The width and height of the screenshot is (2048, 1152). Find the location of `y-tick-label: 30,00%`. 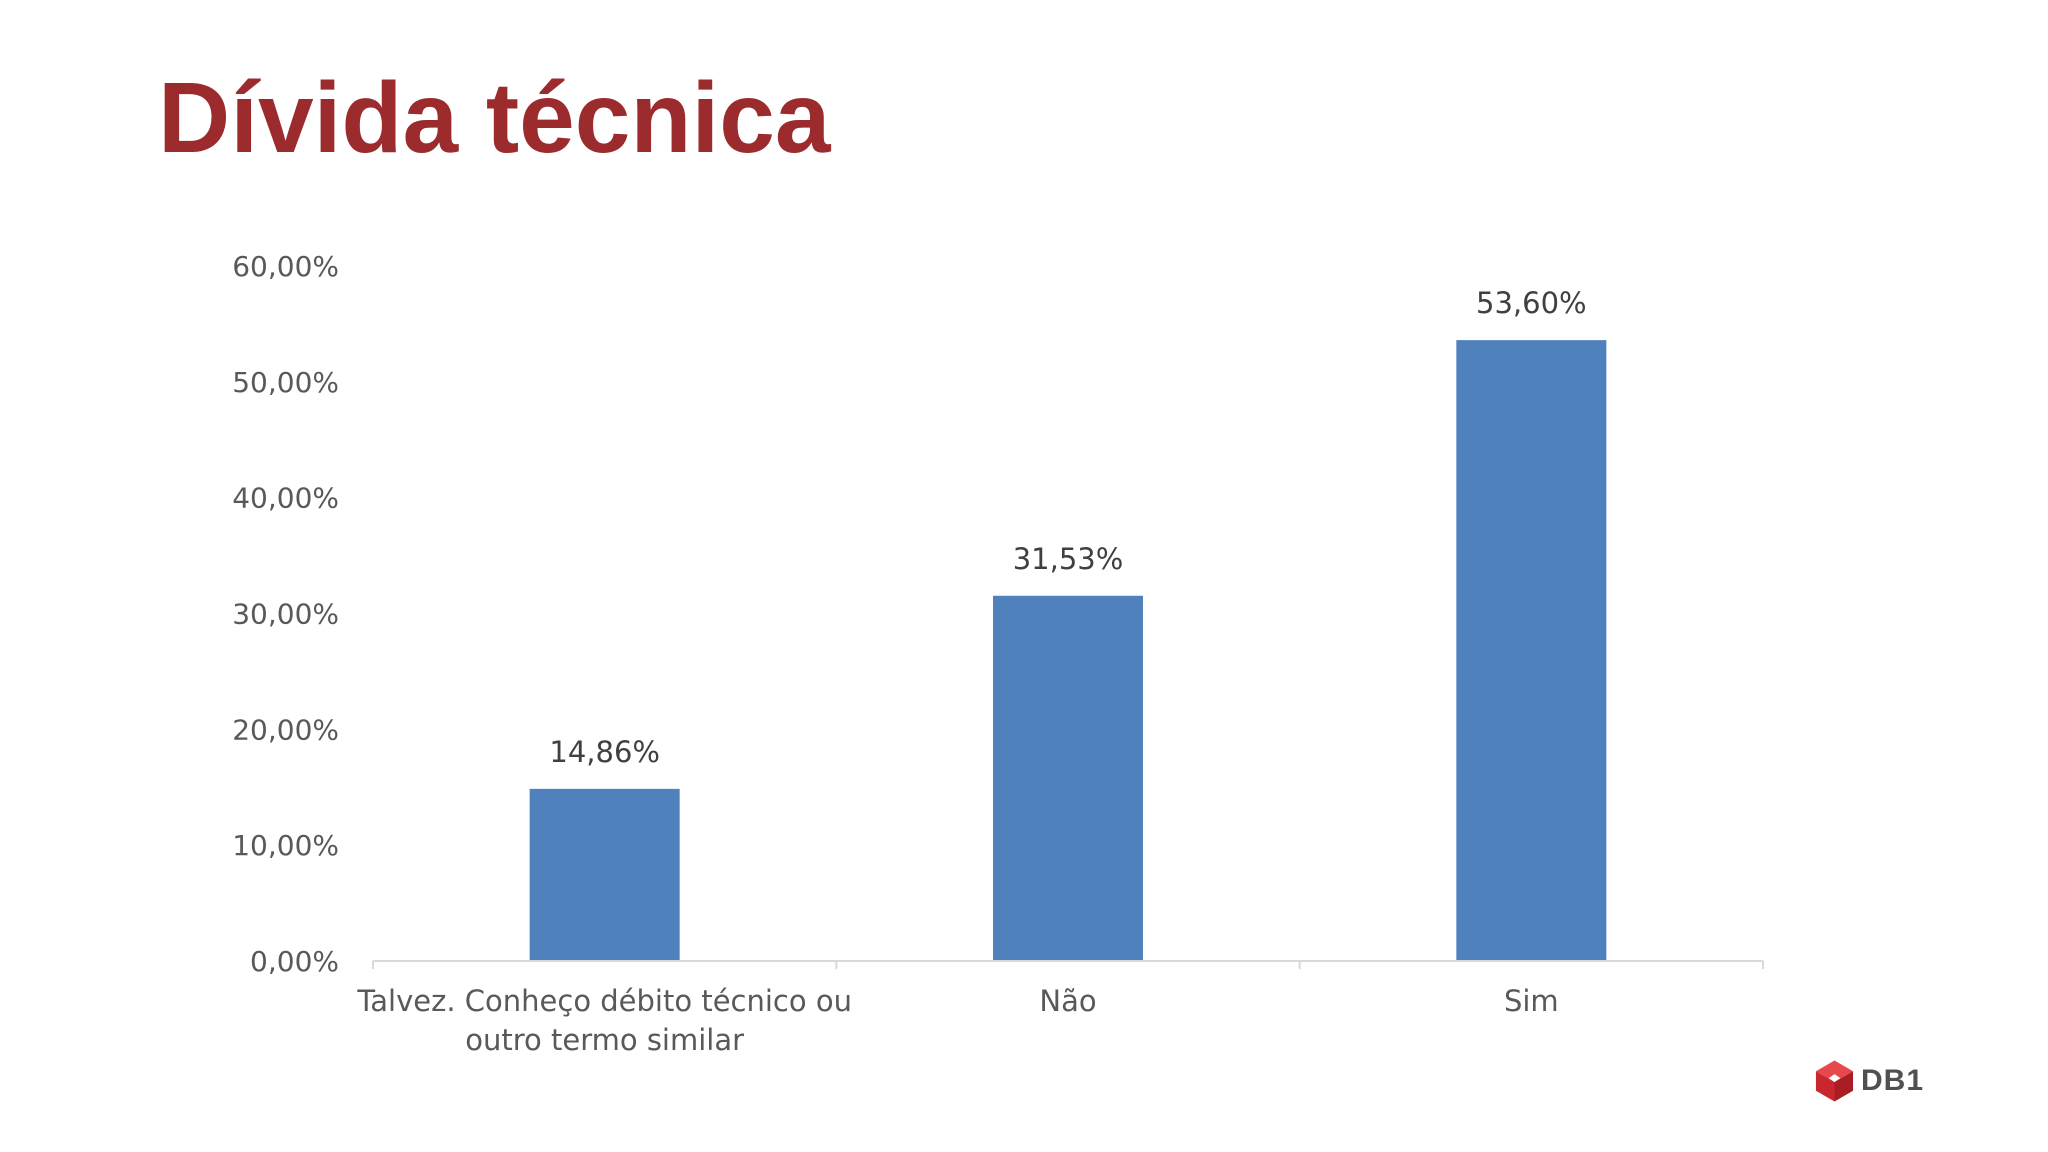

y-tick-label: 30,00% is located at coordinates (285, 614).